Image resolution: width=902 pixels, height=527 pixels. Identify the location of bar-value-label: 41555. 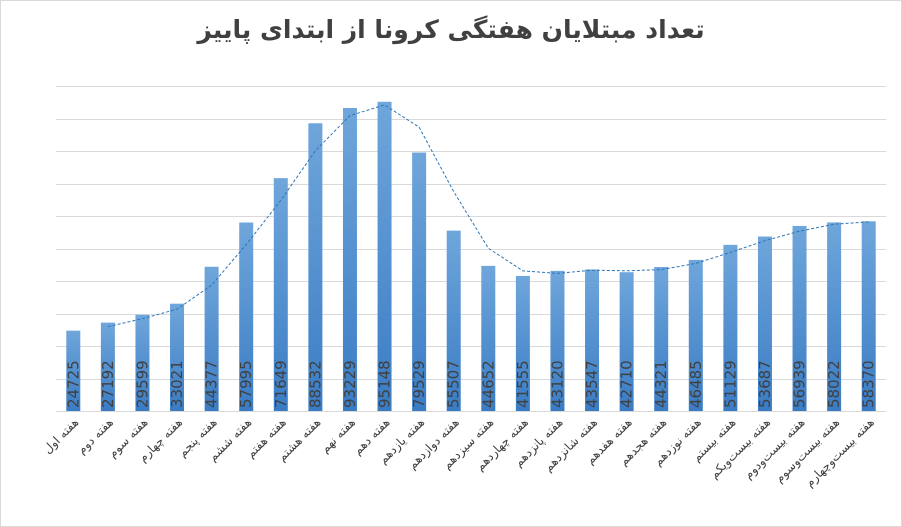
(523, 384).